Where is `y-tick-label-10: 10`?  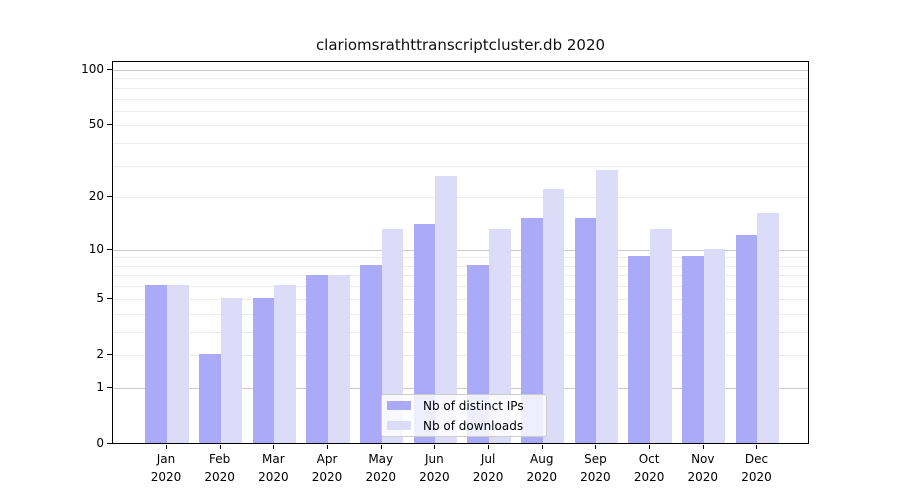 y-tick-label-10: 10 is located at coordinates (96, 248).